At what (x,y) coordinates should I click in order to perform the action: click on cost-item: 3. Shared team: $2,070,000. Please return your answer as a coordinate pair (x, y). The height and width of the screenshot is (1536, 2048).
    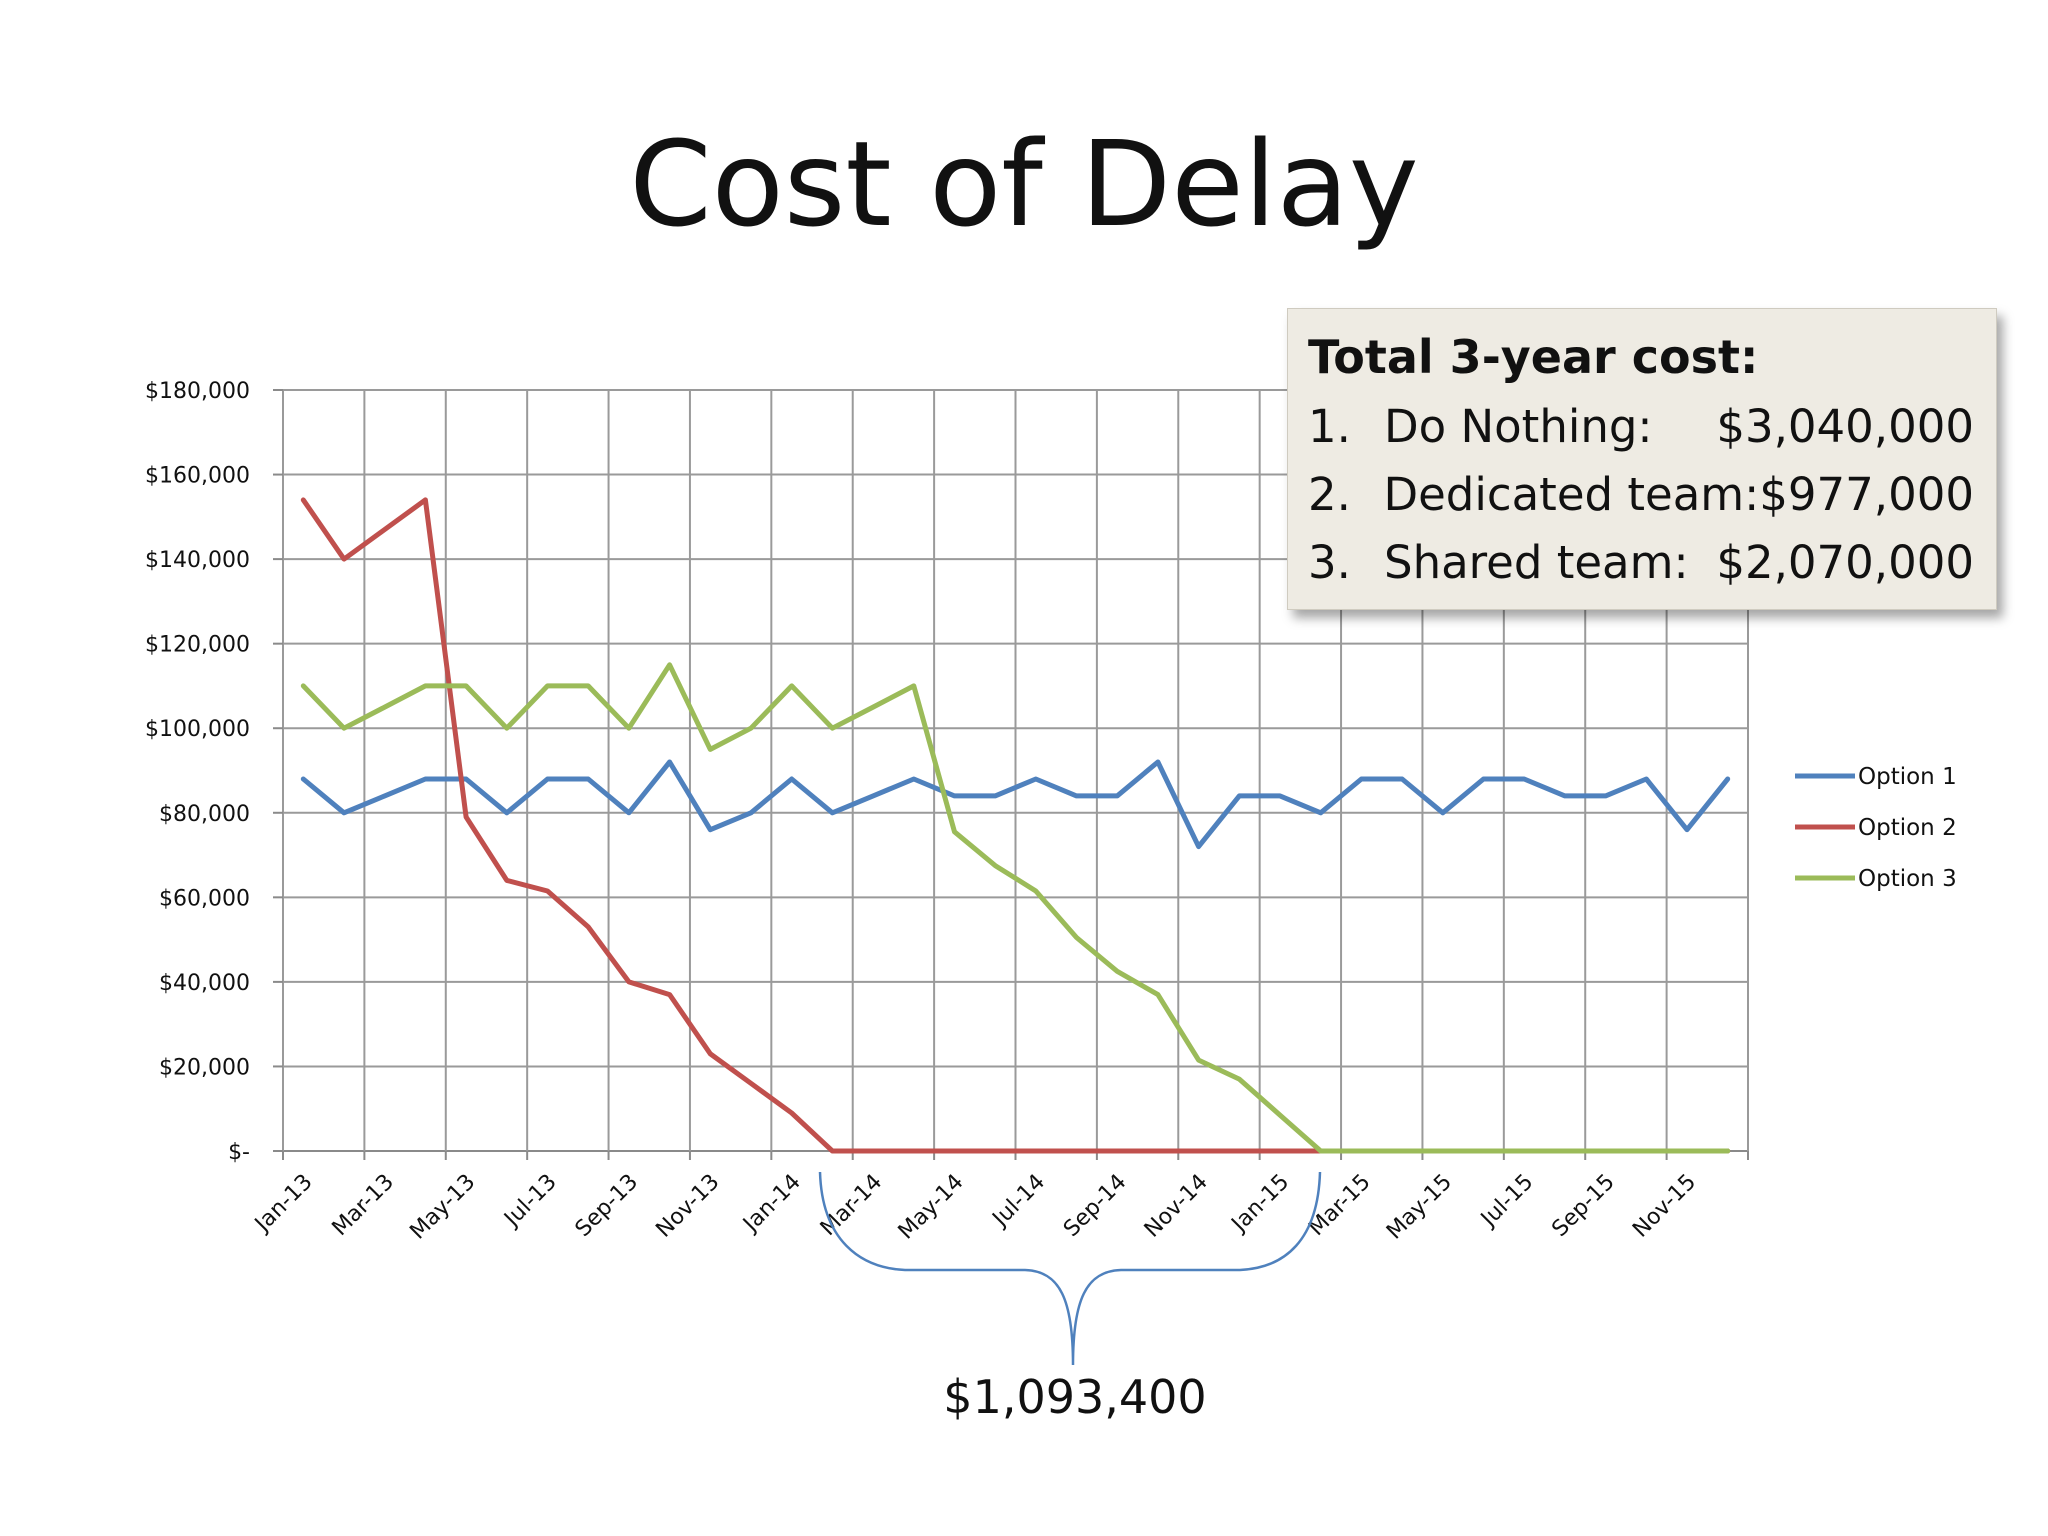
    Looking at the image, I should click on (1641, 563).